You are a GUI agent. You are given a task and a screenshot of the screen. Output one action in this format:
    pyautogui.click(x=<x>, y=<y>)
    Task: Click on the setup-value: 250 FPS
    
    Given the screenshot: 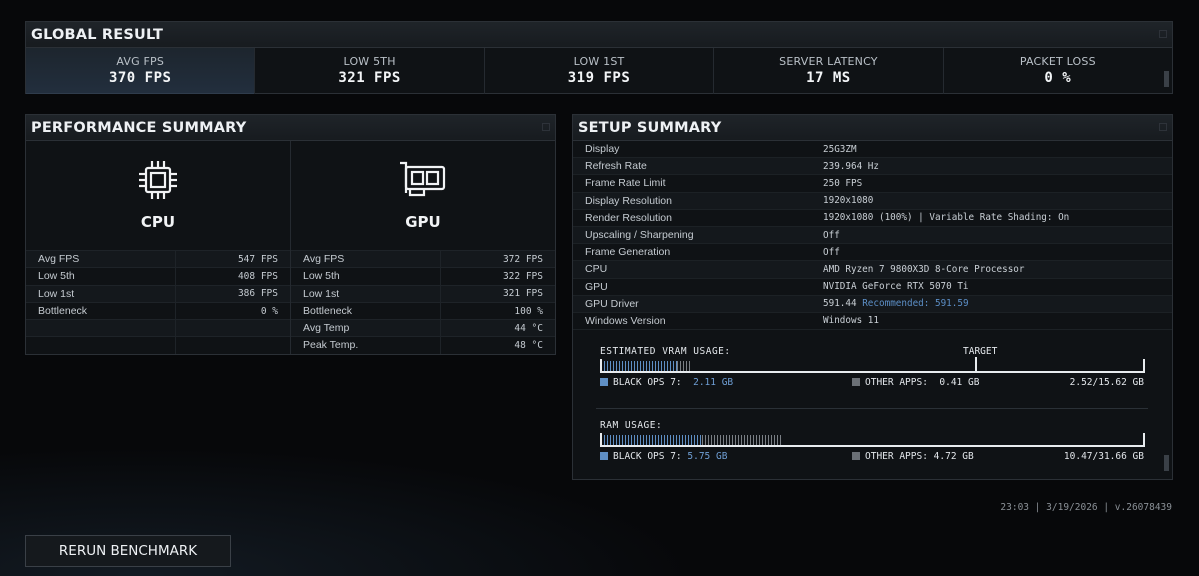 What is the action you would take?
    pyautogui.click(x=843, y=183)
    